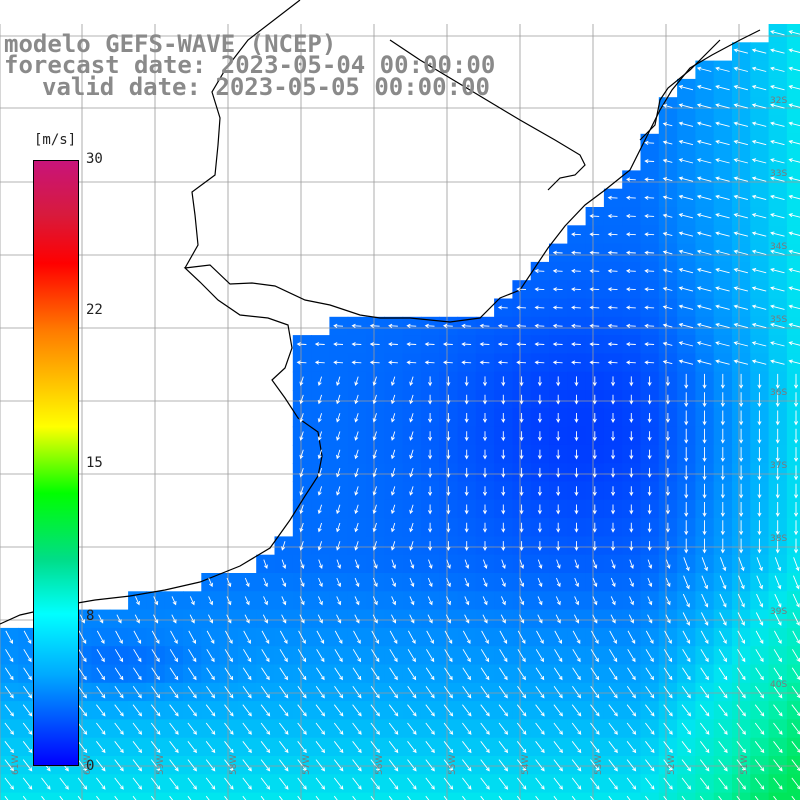 The width and height of the screenshot is (800, 800). I want to click on inland-border, so click(487, 115).